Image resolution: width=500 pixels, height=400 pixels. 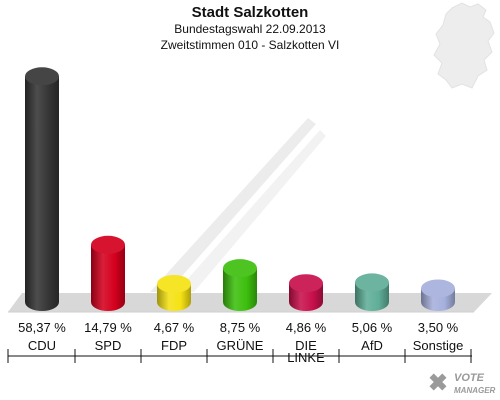 What do you see at coordinates (250, 29) in the screenshot?
I see `election-subtitle: Bundestagswahl 22.09.2013` at bounding box center [250, 29].